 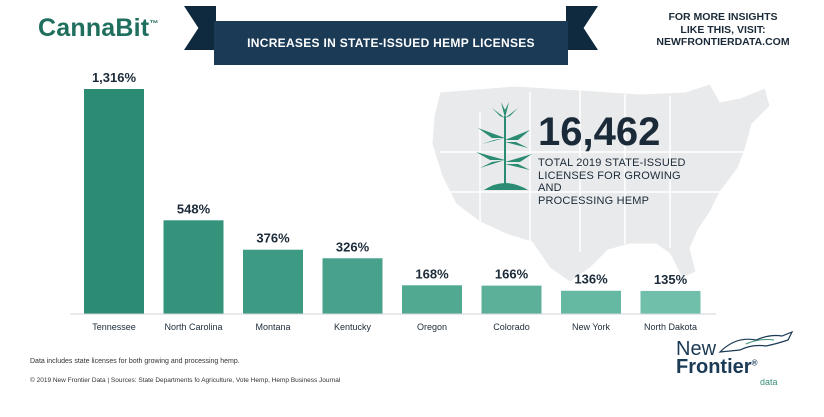 I want to click on bar-colorado, so click(x=511, y=299).